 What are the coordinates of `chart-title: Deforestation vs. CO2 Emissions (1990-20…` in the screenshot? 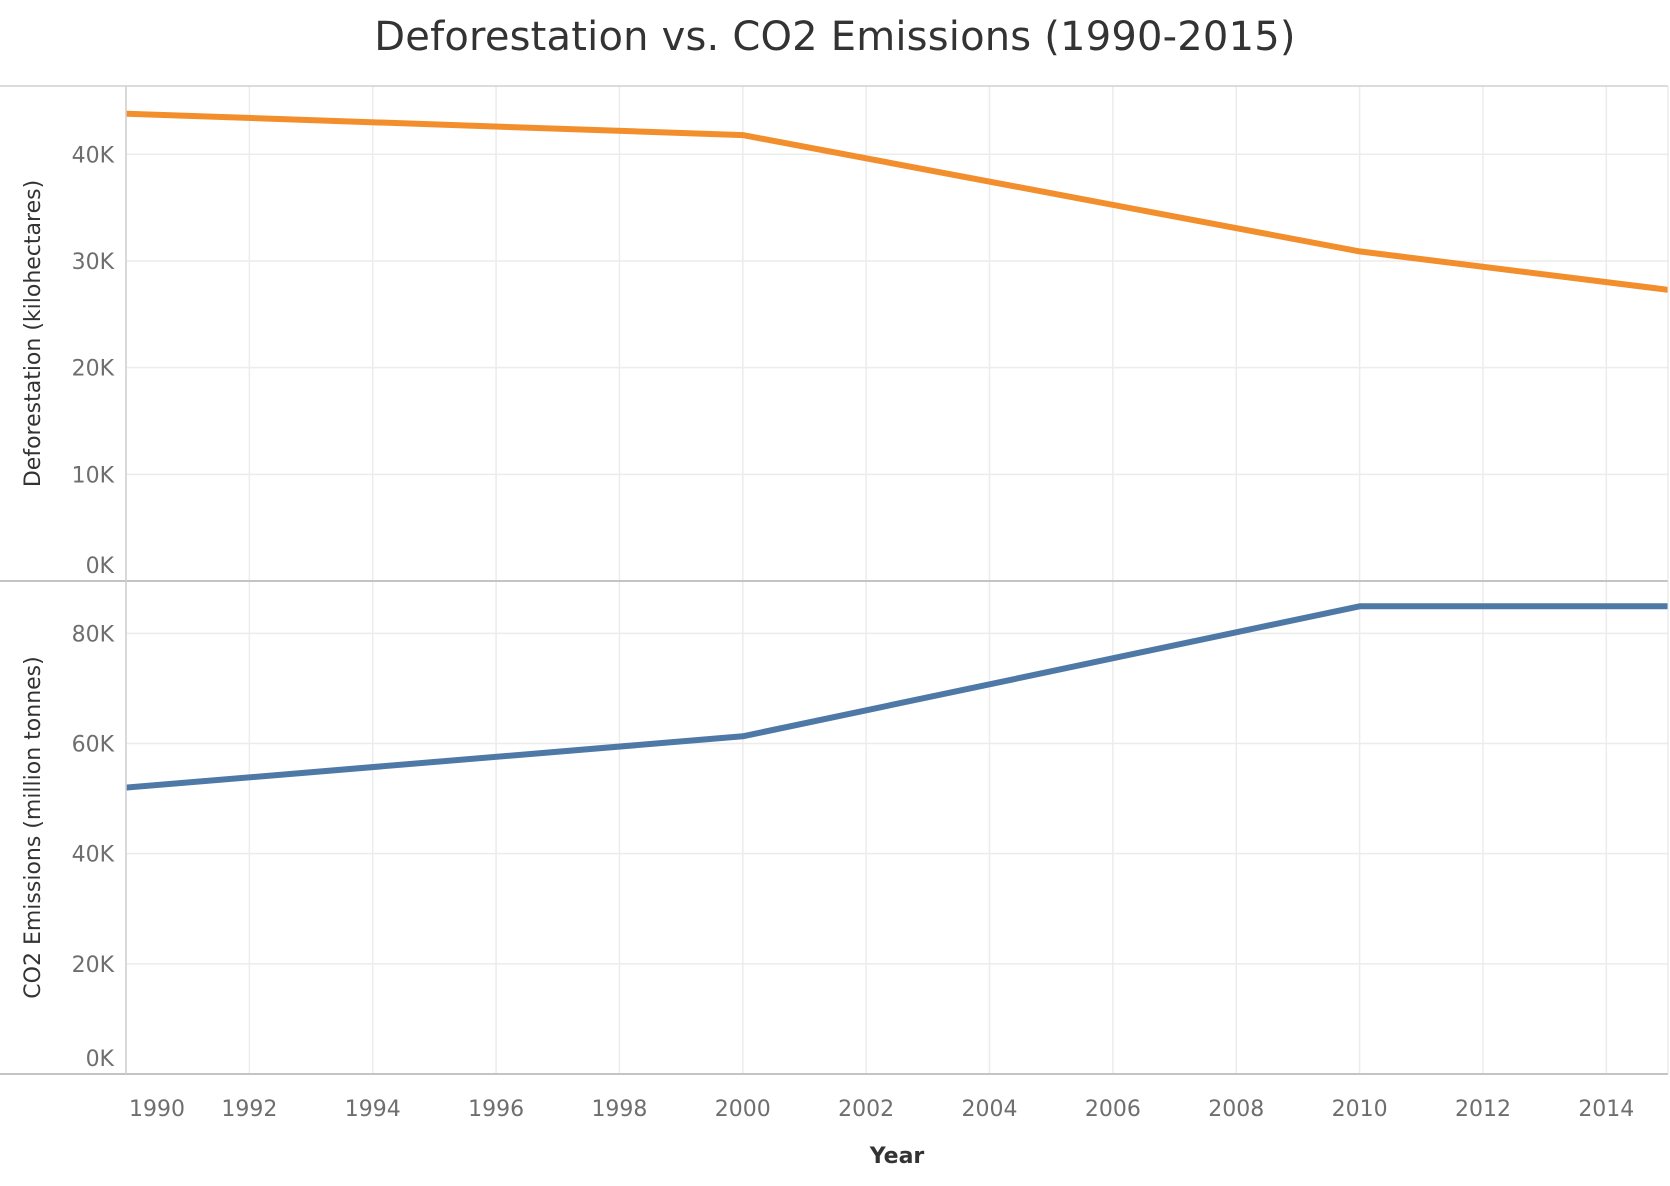 It's located at (835, 37).